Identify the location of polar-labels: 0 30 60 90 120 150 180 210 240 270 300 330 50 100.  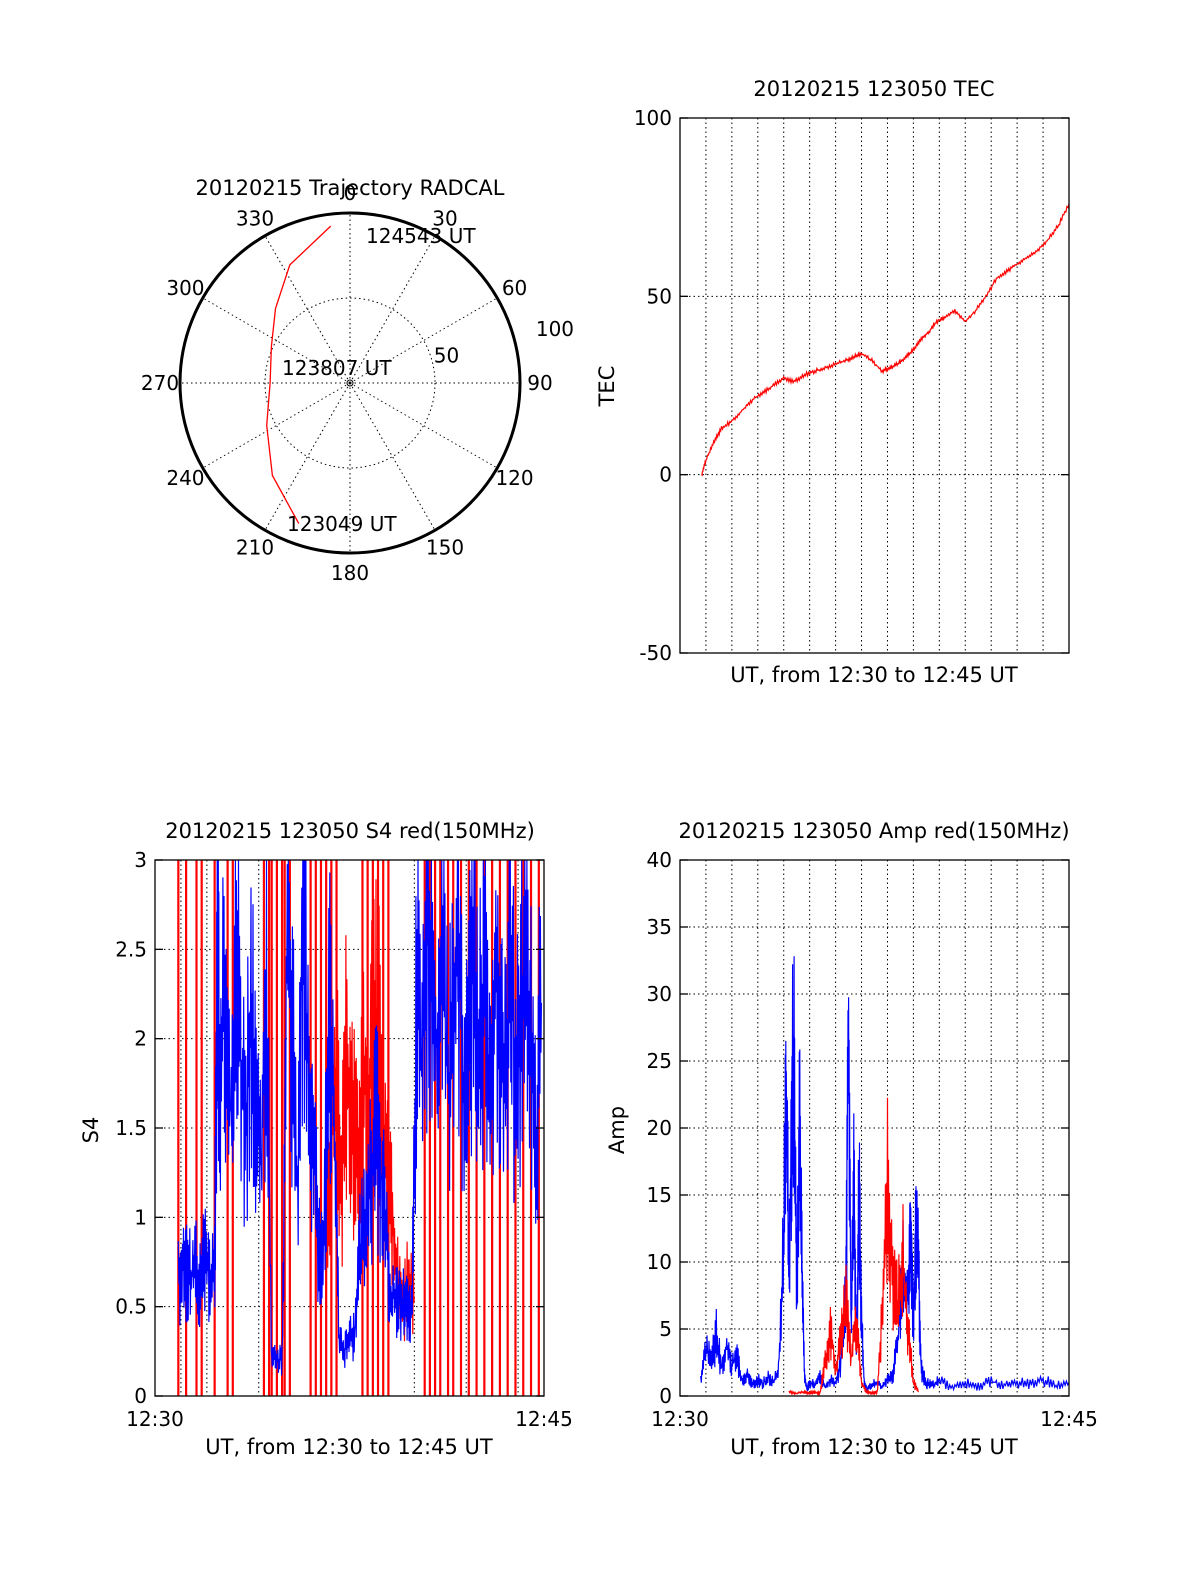
(357, 383).